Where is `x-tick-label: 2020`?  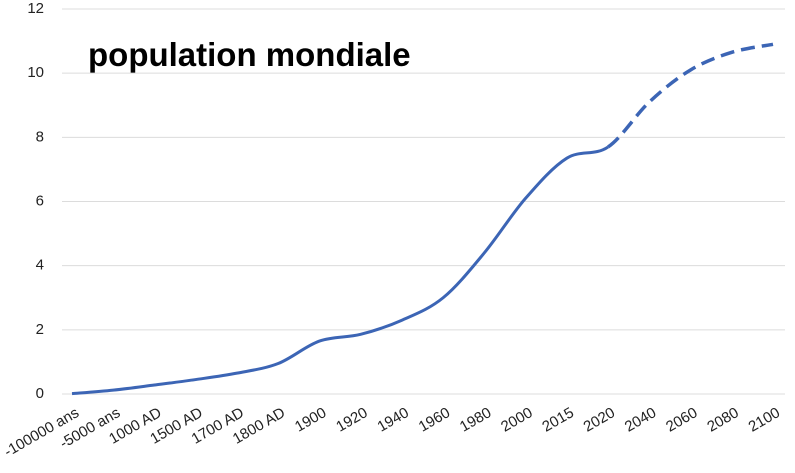
x-tick-label: 2020 is located at coordinates (599, 419).